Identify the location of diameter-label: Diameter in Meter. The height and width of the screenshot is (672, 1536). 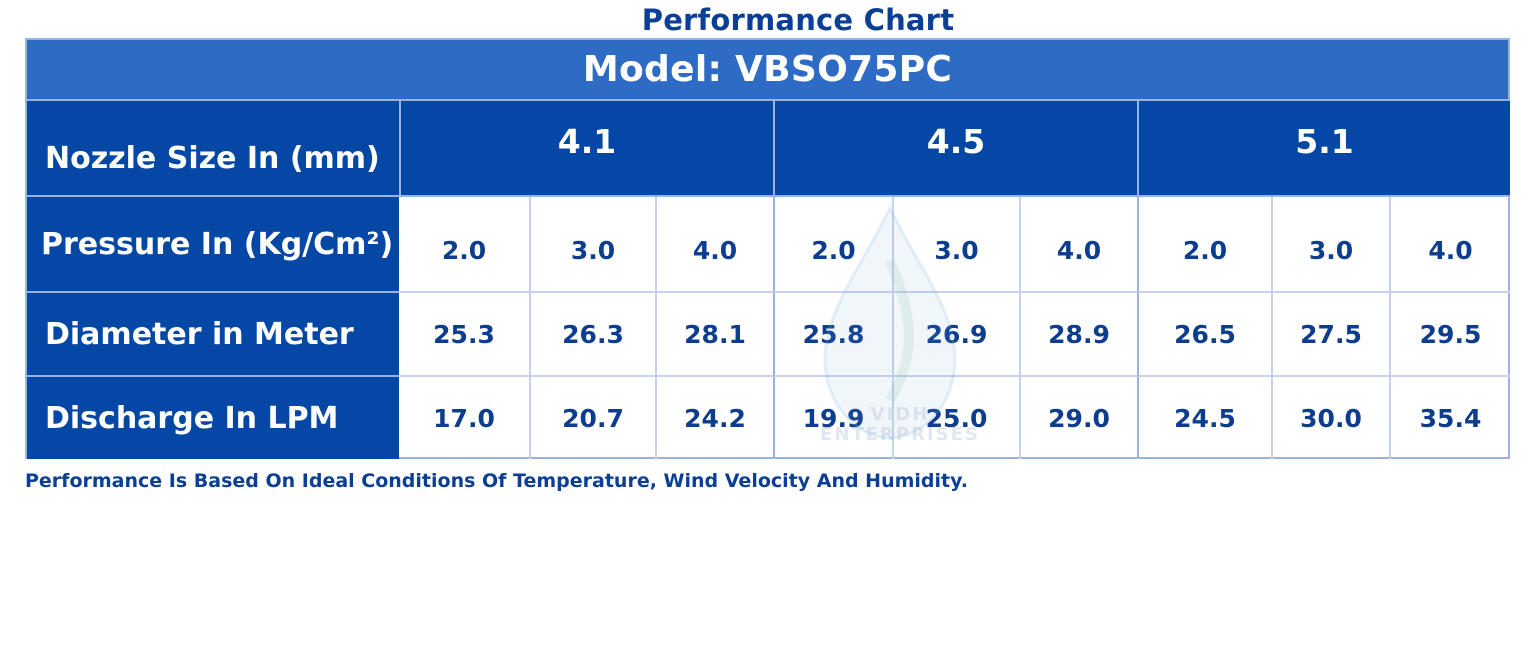
(213, 335).